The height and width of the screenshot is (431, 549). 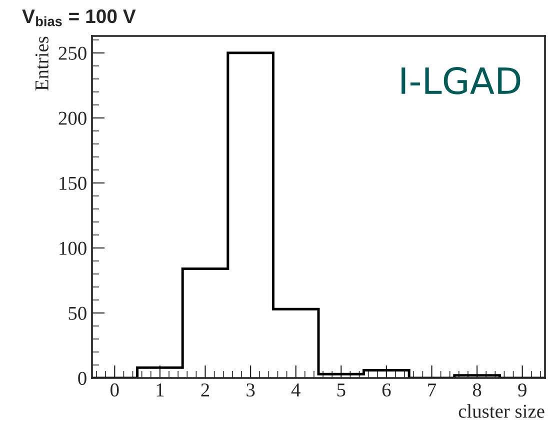 I want to click on x-tick-label: 7, so click(x=432, y=390).